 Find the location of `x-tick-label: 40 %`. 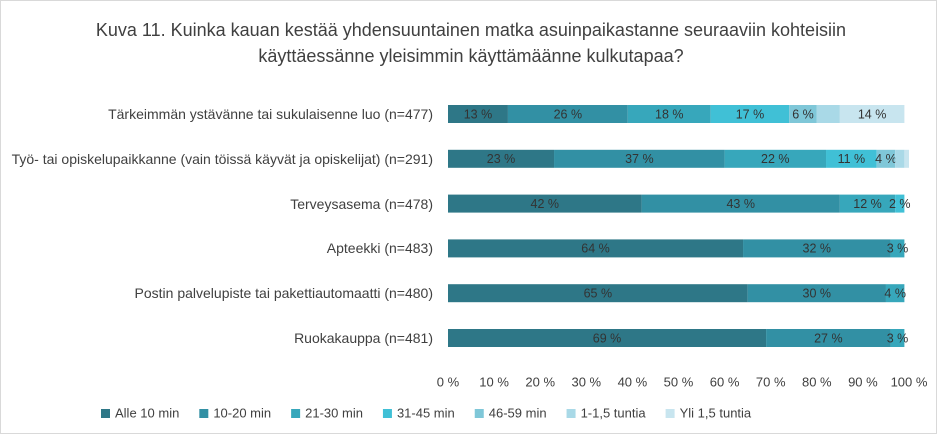

x-tick-label: 40 % is located at coordinates (633, 381).